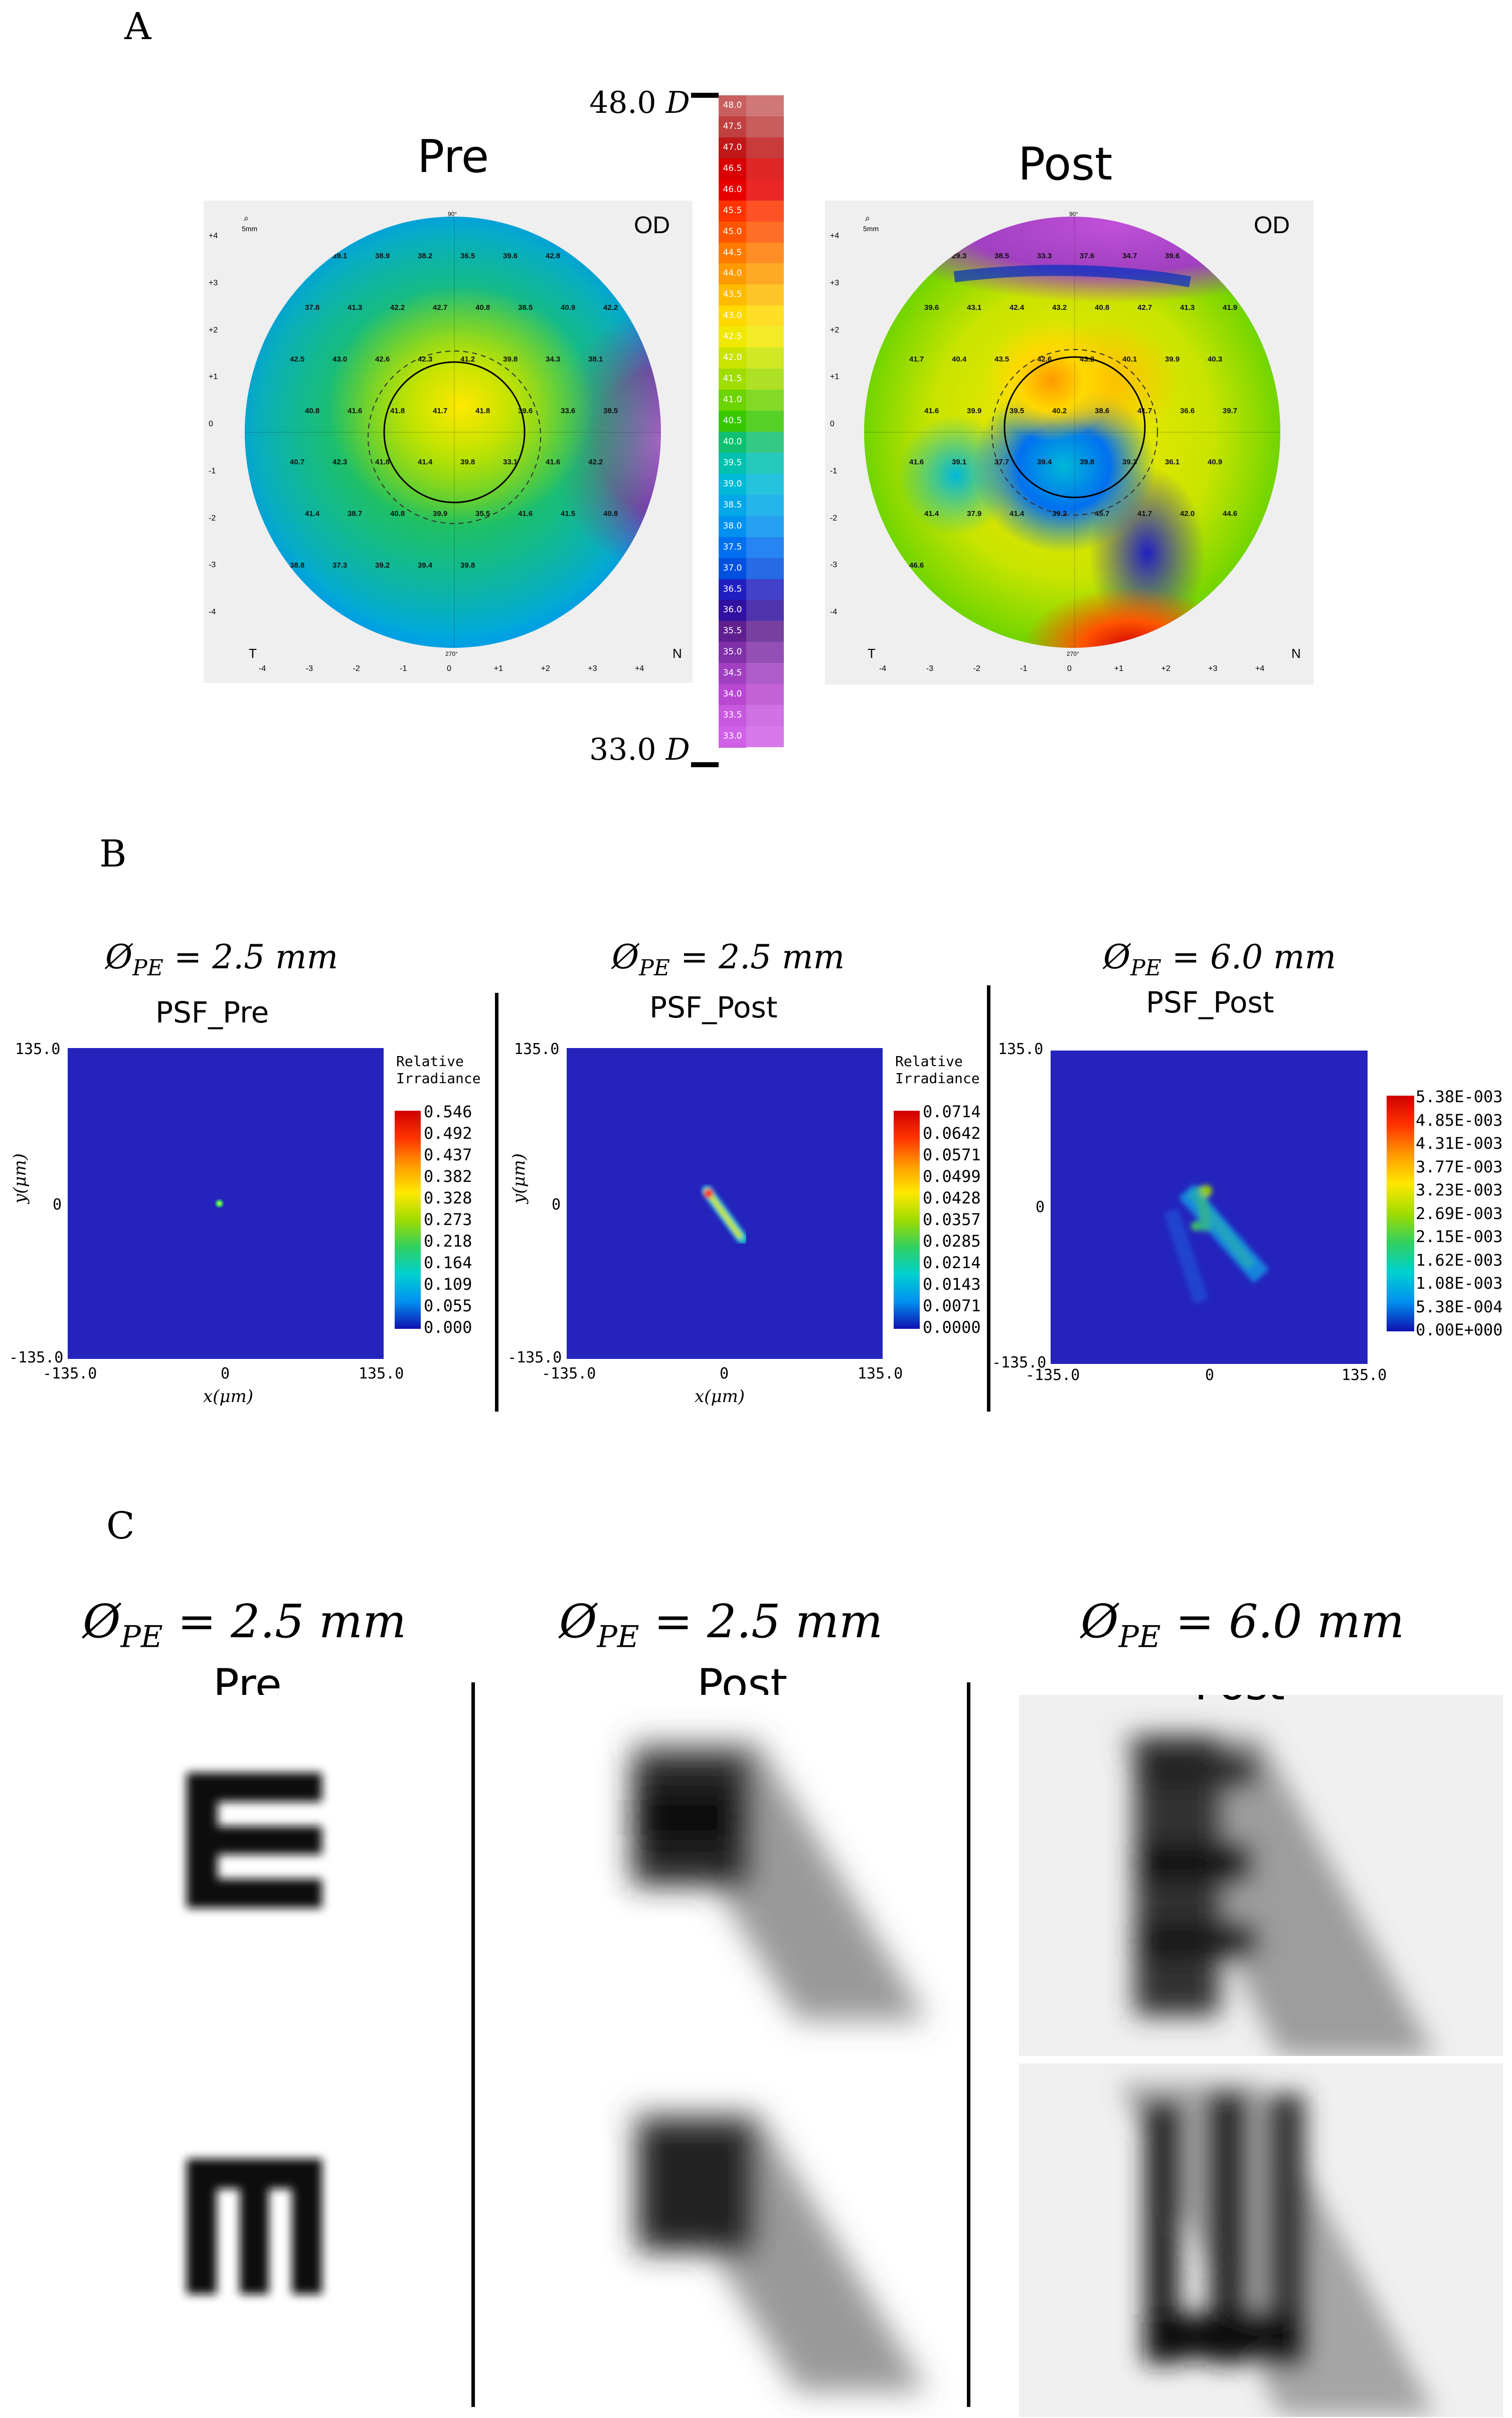  I want to click on corneal-power-reading: 40.7, so click(297, 462).